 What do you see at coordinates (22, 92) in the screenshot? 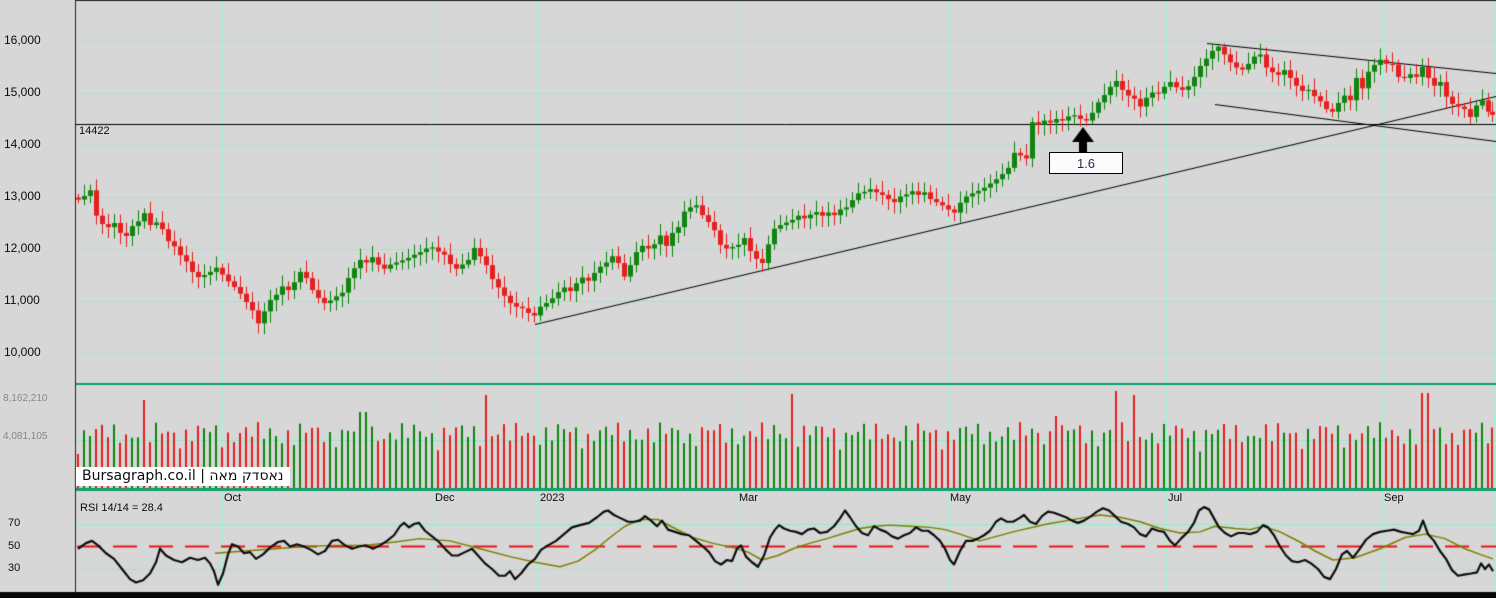
I see `price-axis-tick: 15,000` at bounding box center [22, 92].